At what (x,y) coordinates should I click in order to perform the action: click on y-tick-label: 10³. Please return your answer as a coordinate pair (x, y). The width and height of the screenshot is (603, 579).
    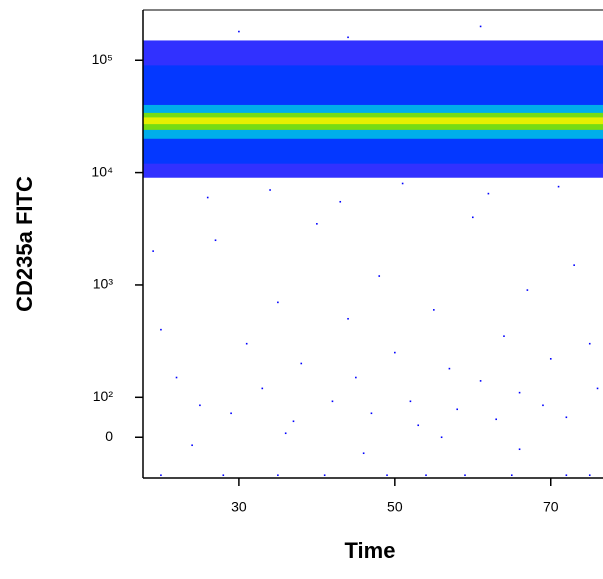
    Looking at the image, I should click on (103, 284).